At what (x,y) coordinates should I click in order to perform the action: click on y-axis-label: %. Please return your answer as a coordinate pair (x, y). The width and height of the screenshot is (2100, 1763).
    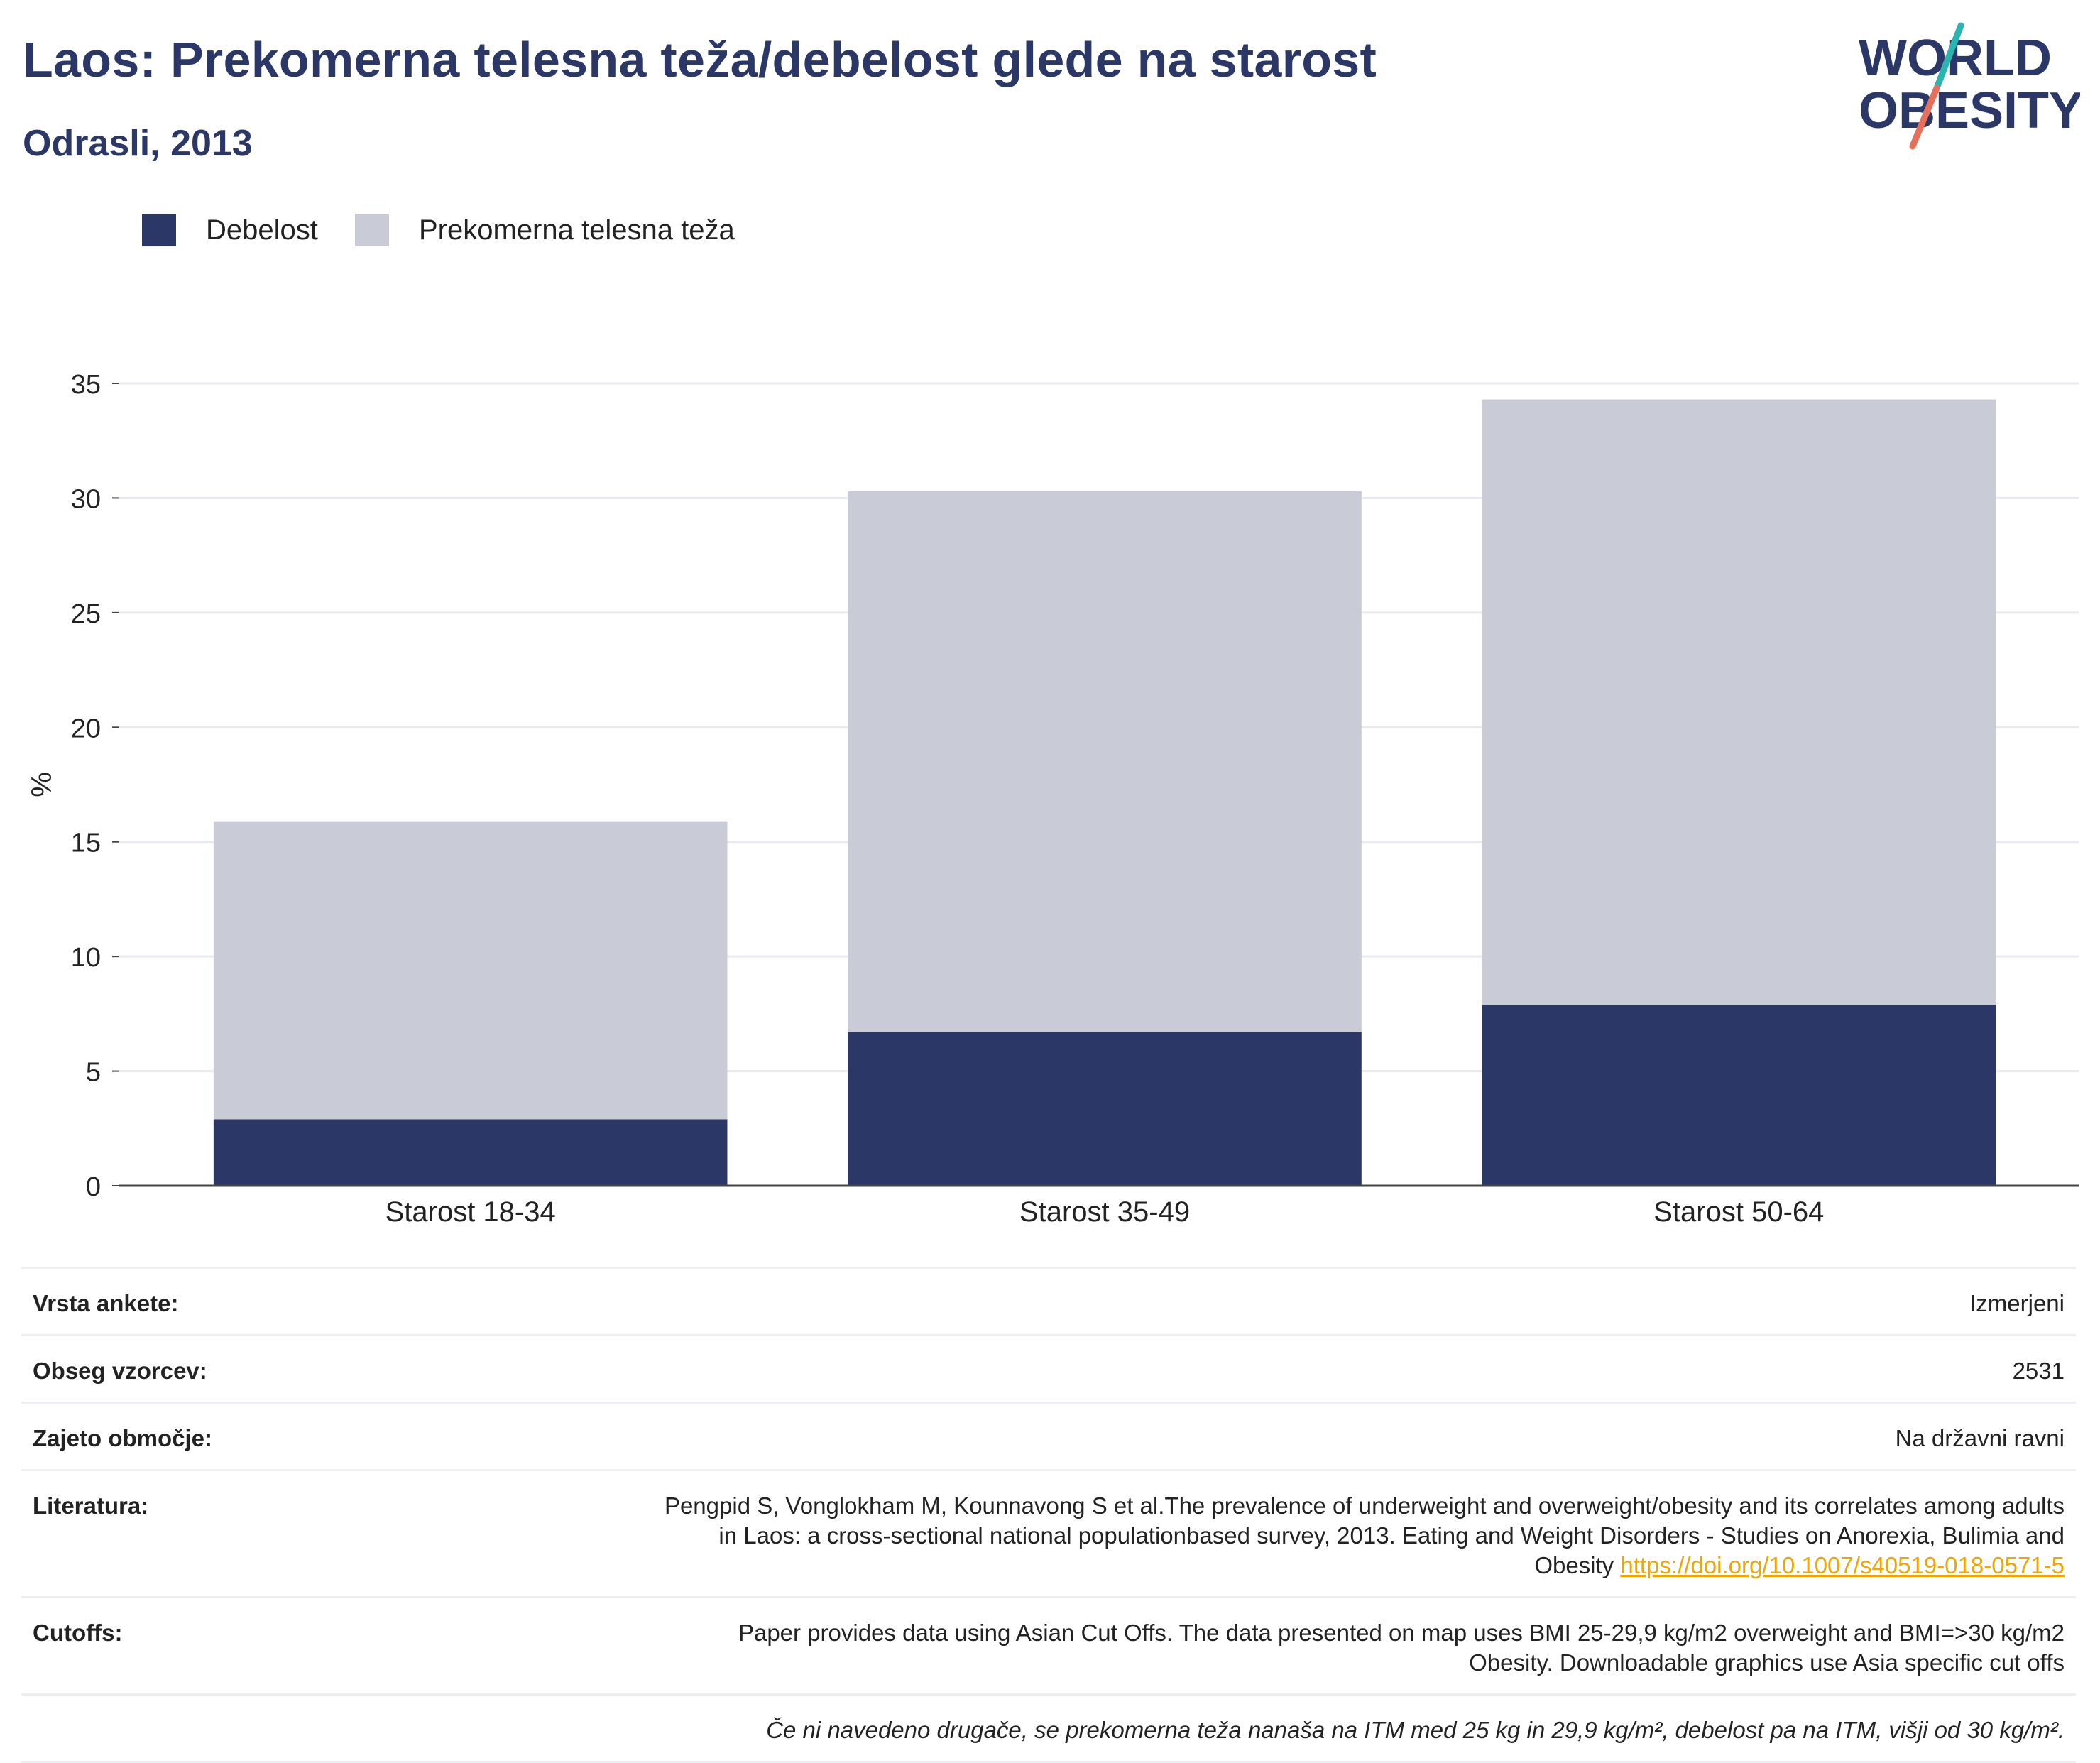
    Looking at the image, I should click on (42, 784).